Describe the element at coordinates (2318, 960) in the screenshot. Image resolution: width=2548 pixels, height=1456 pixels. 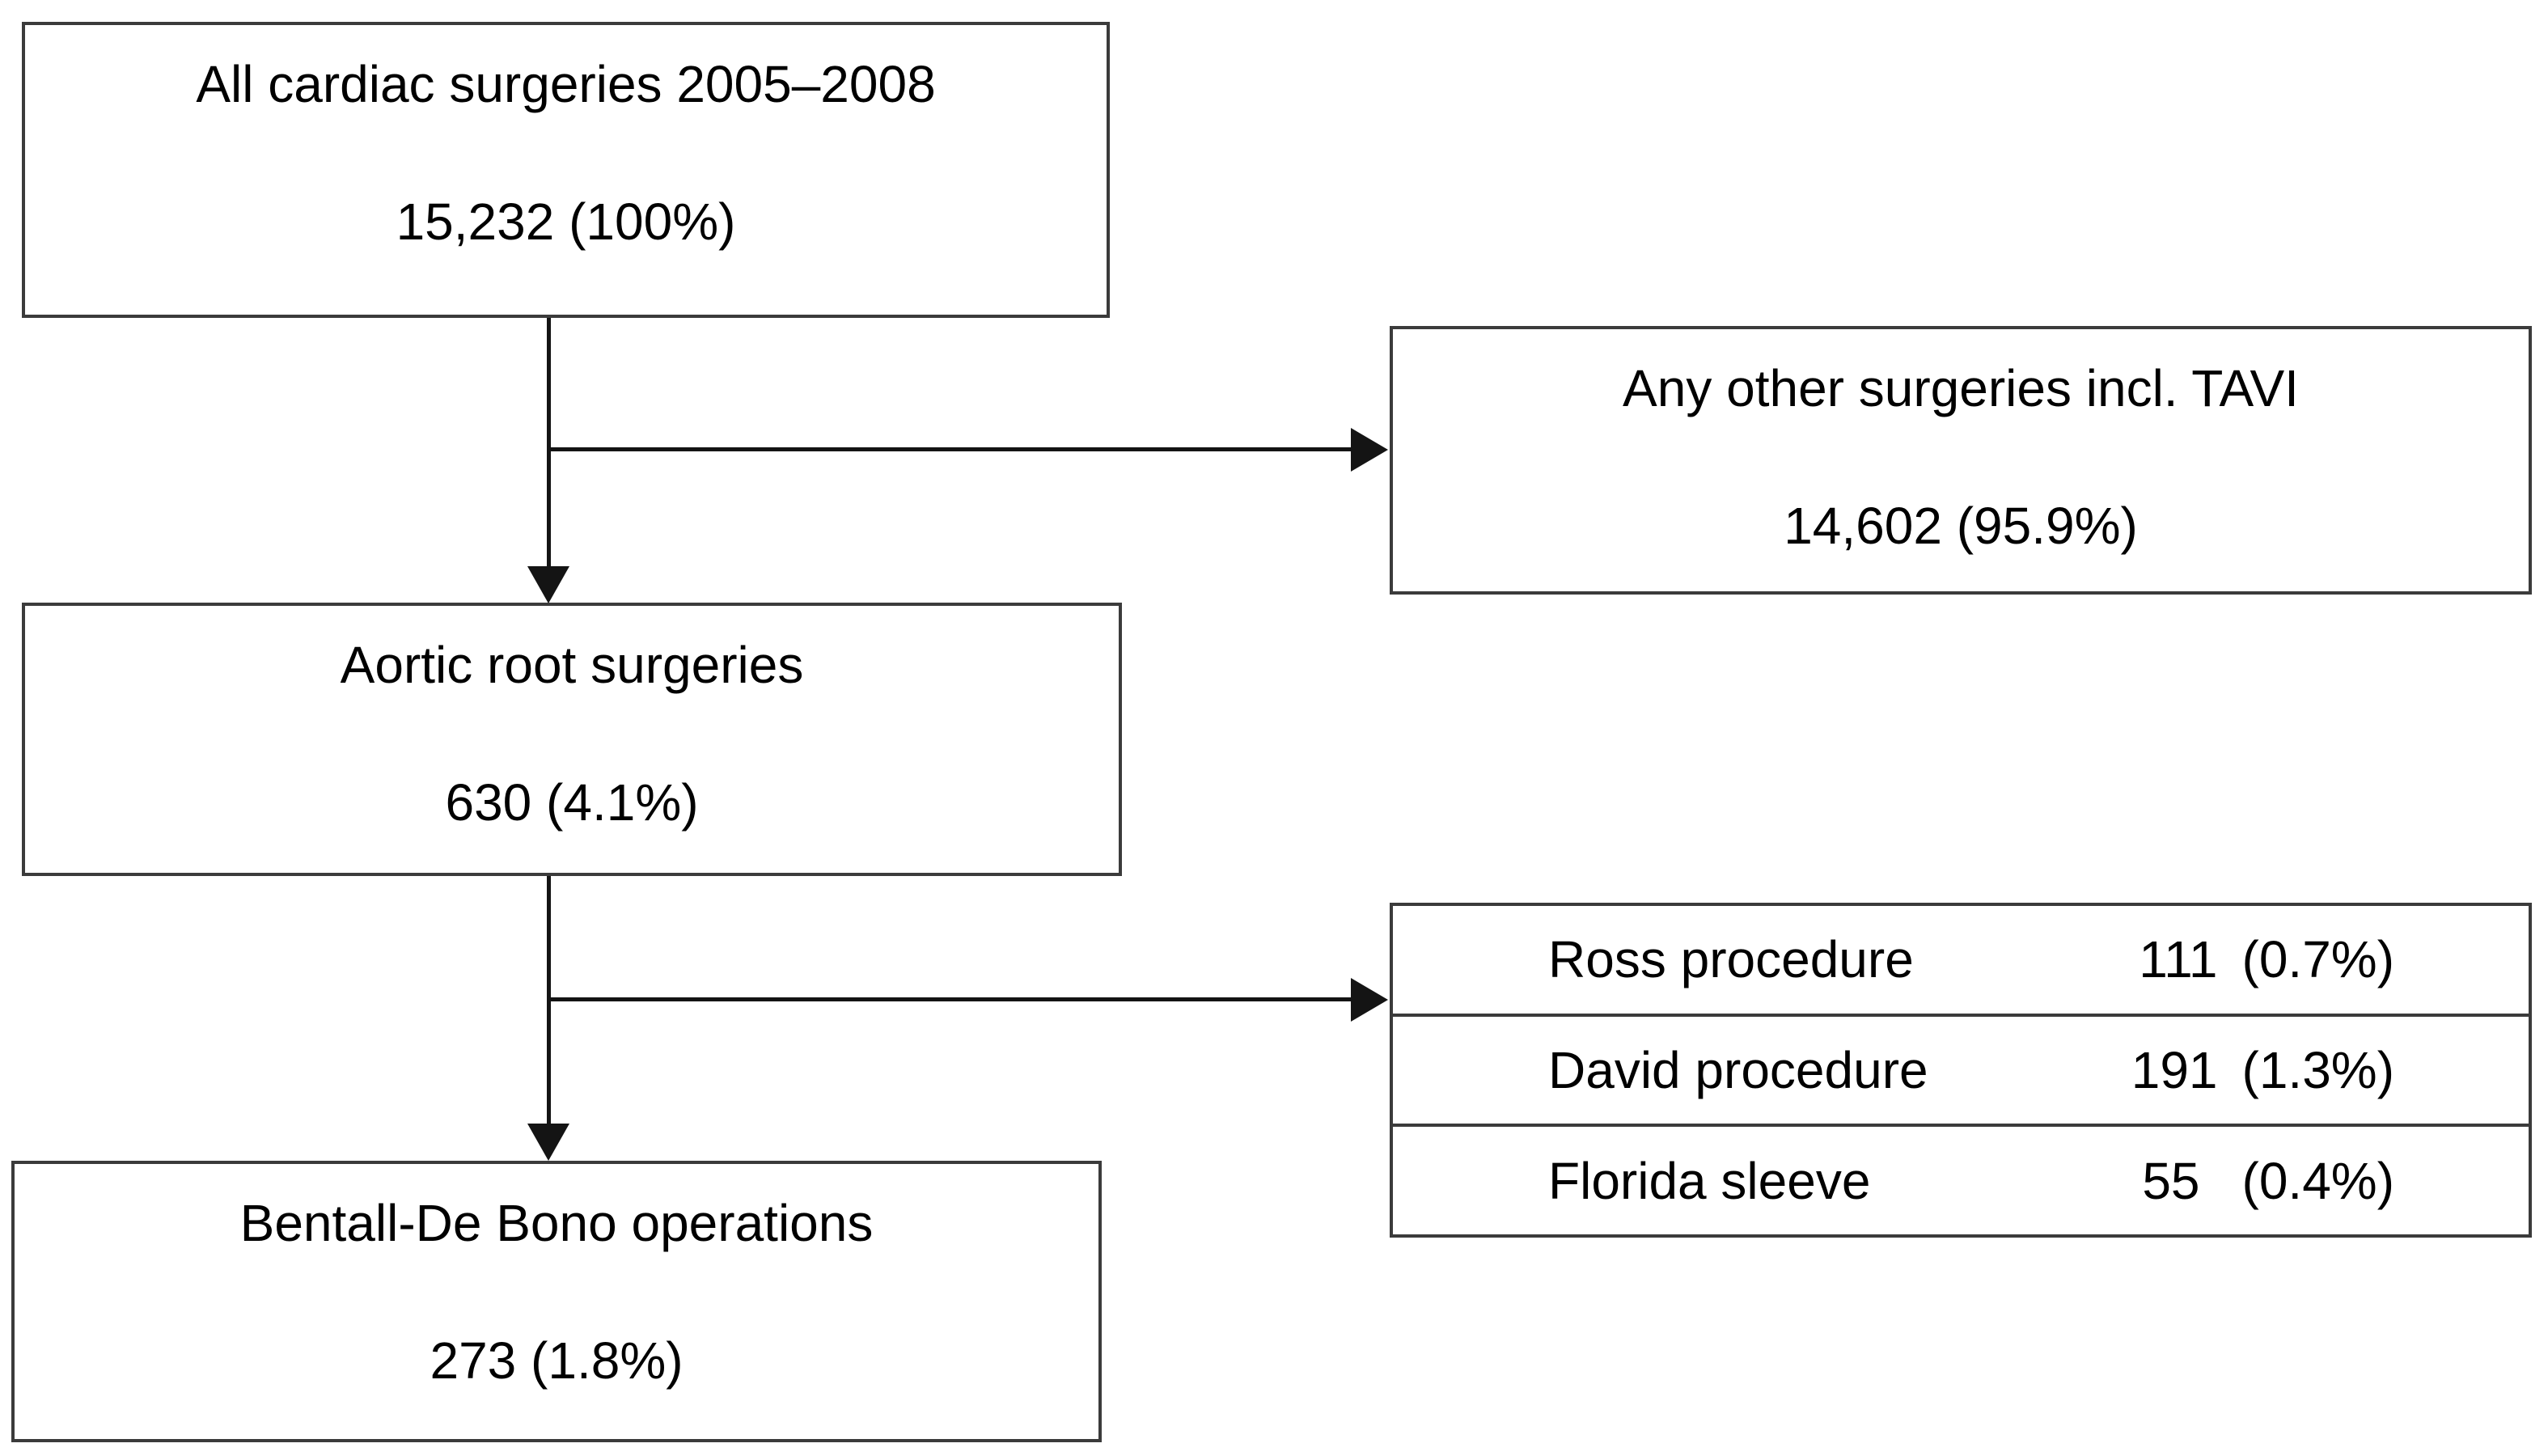
I see `procedure-percent: (0.7%)` at that location.